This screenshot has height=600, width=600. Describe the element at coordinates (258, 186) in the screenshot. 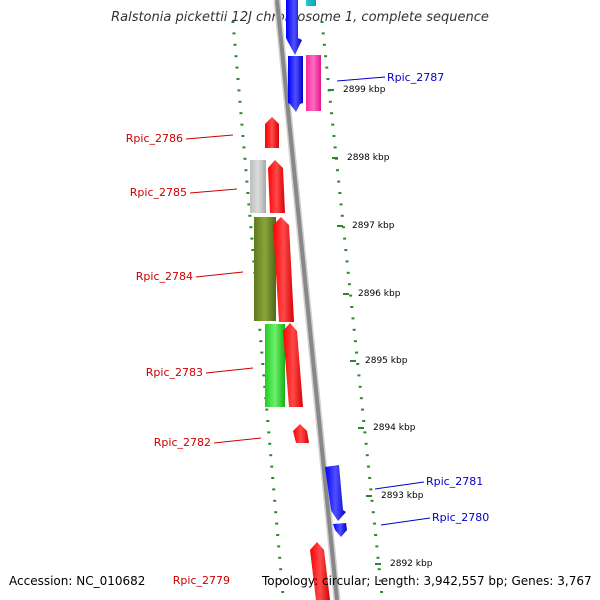

I see `gene-feature-rpic-2785-grey` at that location.